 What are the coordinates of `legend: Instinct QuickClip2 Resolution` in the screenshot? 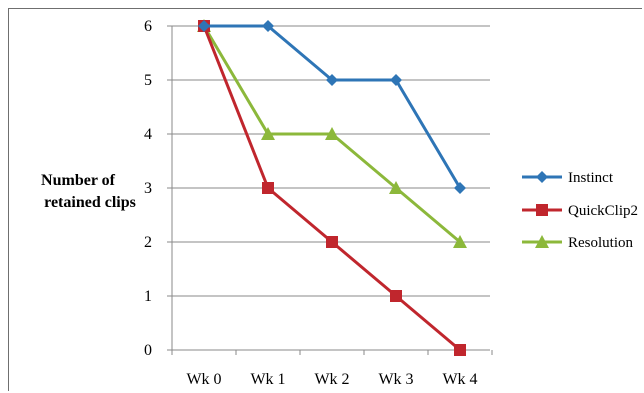 It's located at (580, 210).